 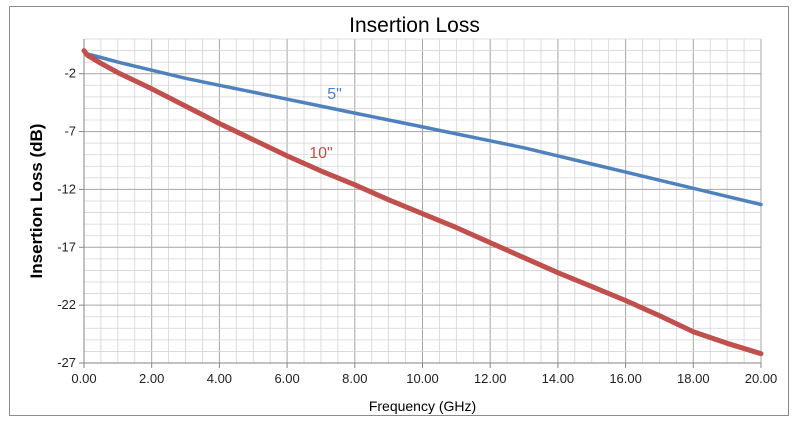 What do you see at coordinates (219, 378) in the screenshot?
I see `x-tick-label: 4.00` at bounding box center [219, 378].